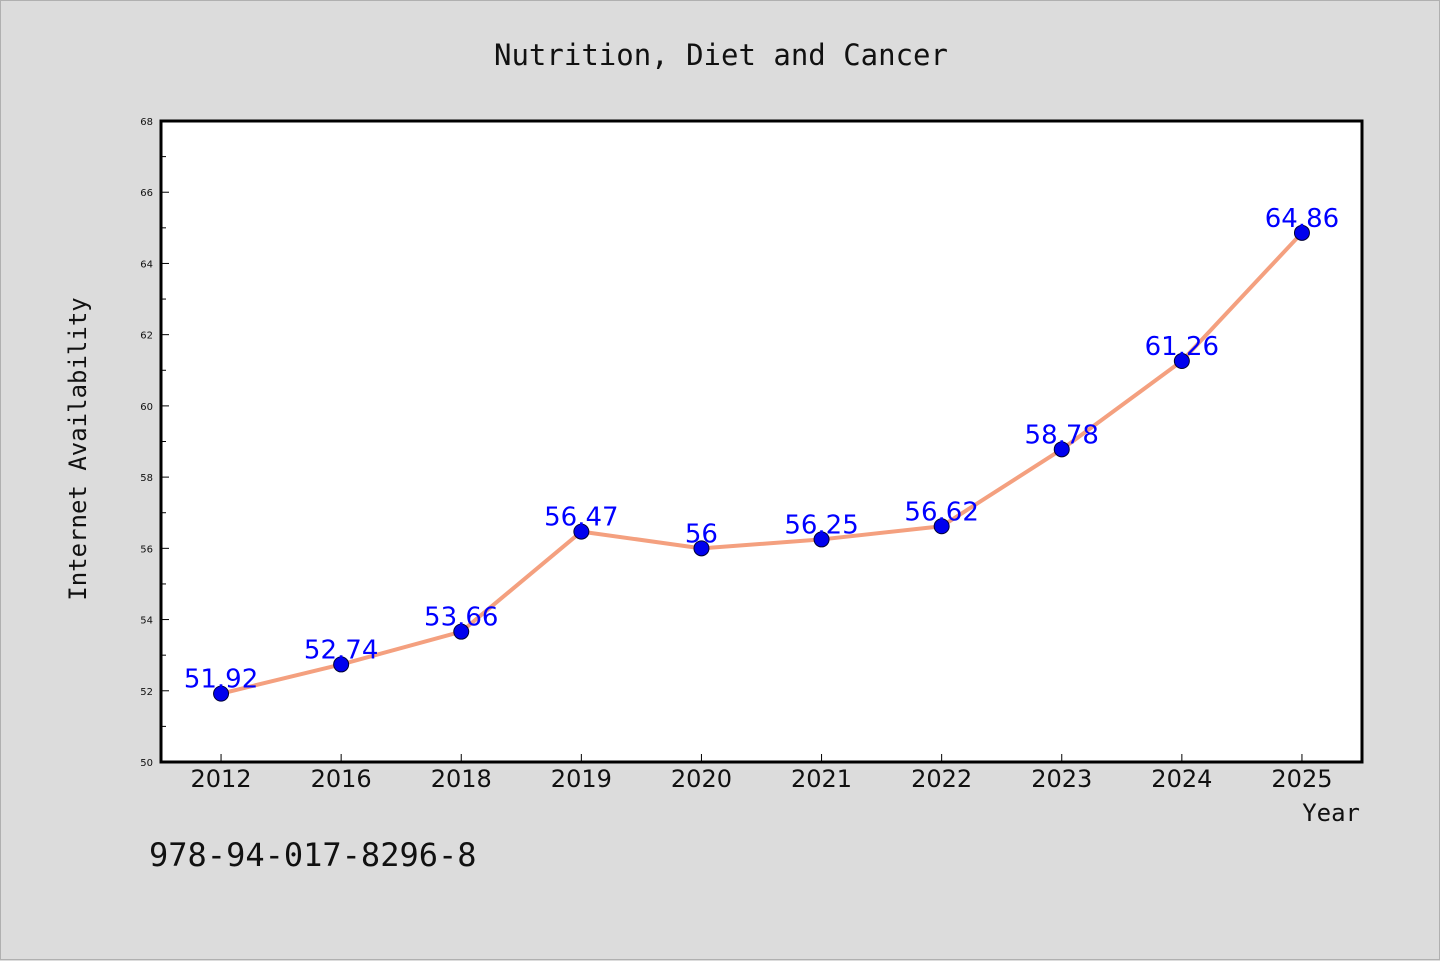  Describe the element at coordinates (146, 478) in the screenshot. I see `y-tick-label: 58` at that location.